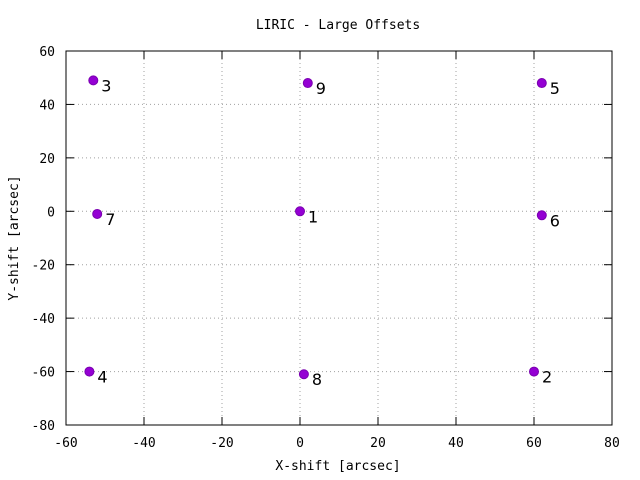 The image size is (640, 480). Describe the element at coordinates (534, 443) in the screenshot. I see `x-tick-label: 60` at that location.